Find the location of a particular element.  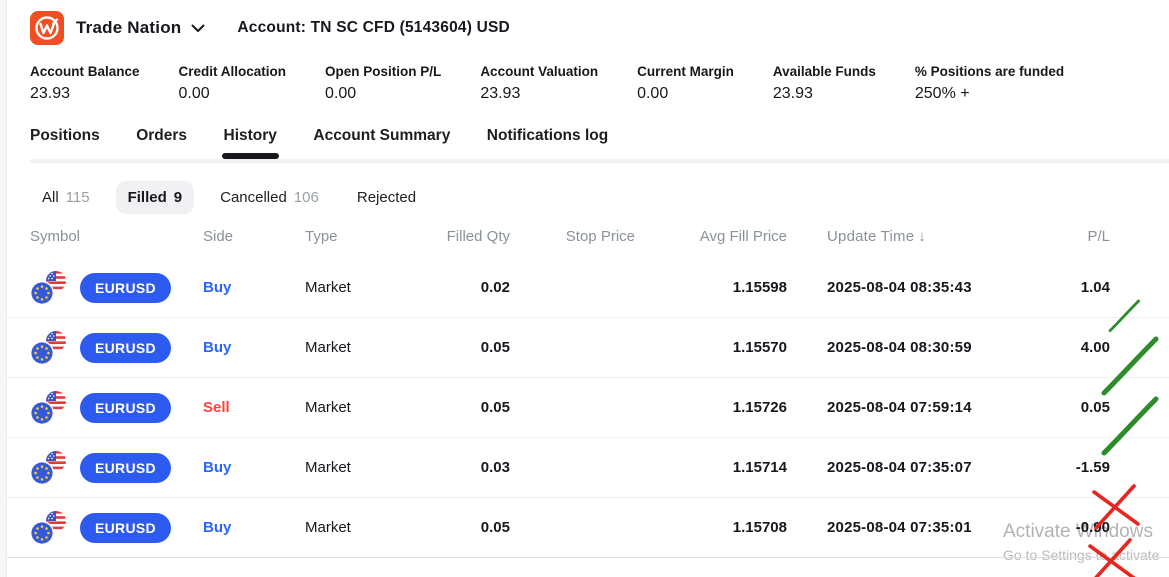

column-header-type: Type is located at coordinates (321, 236).